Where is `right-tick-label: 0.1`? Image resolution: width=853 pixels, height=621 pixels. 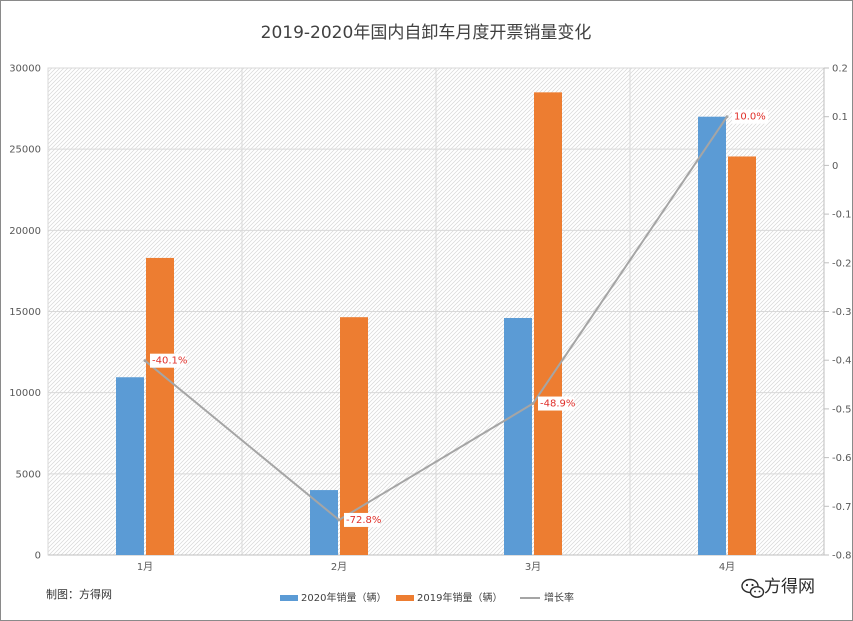 right-tick-label: 0.1 is located at coordinates (840, 117).